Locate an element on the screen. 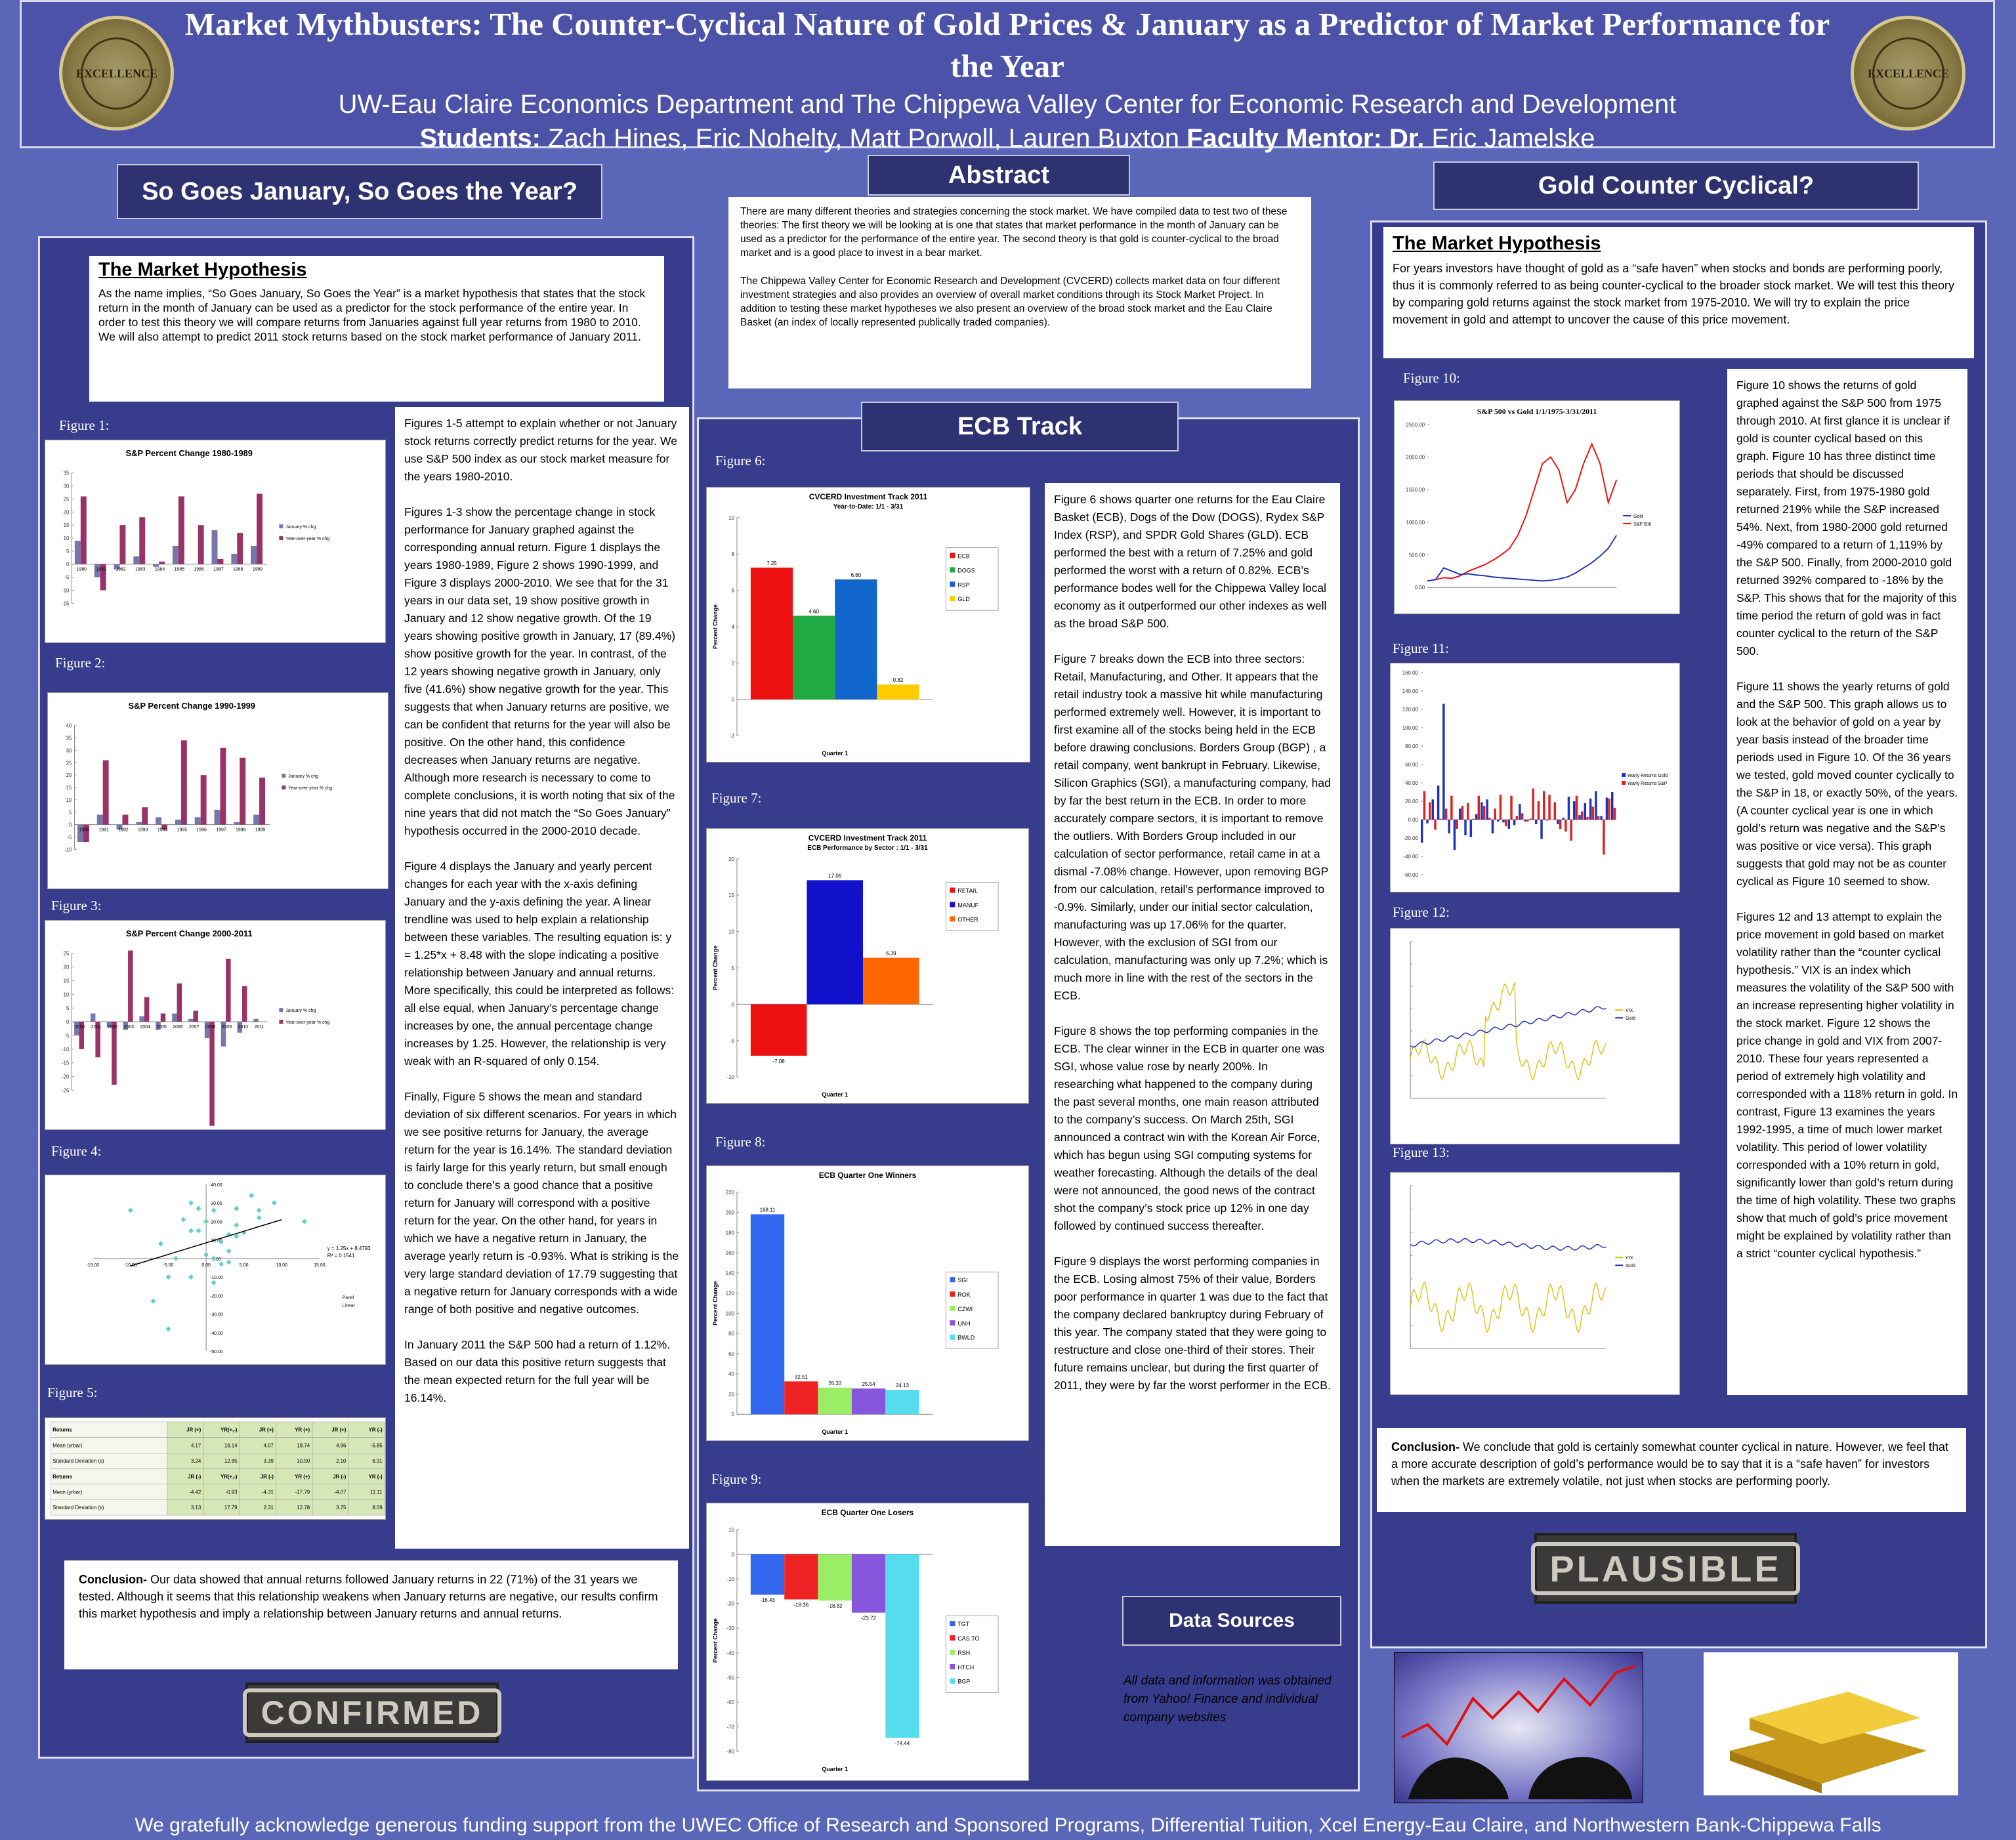 The image size is (2016, 1840). mentor-label: Faculty Mentor: Dr. is located at coordinates (1305, 138).